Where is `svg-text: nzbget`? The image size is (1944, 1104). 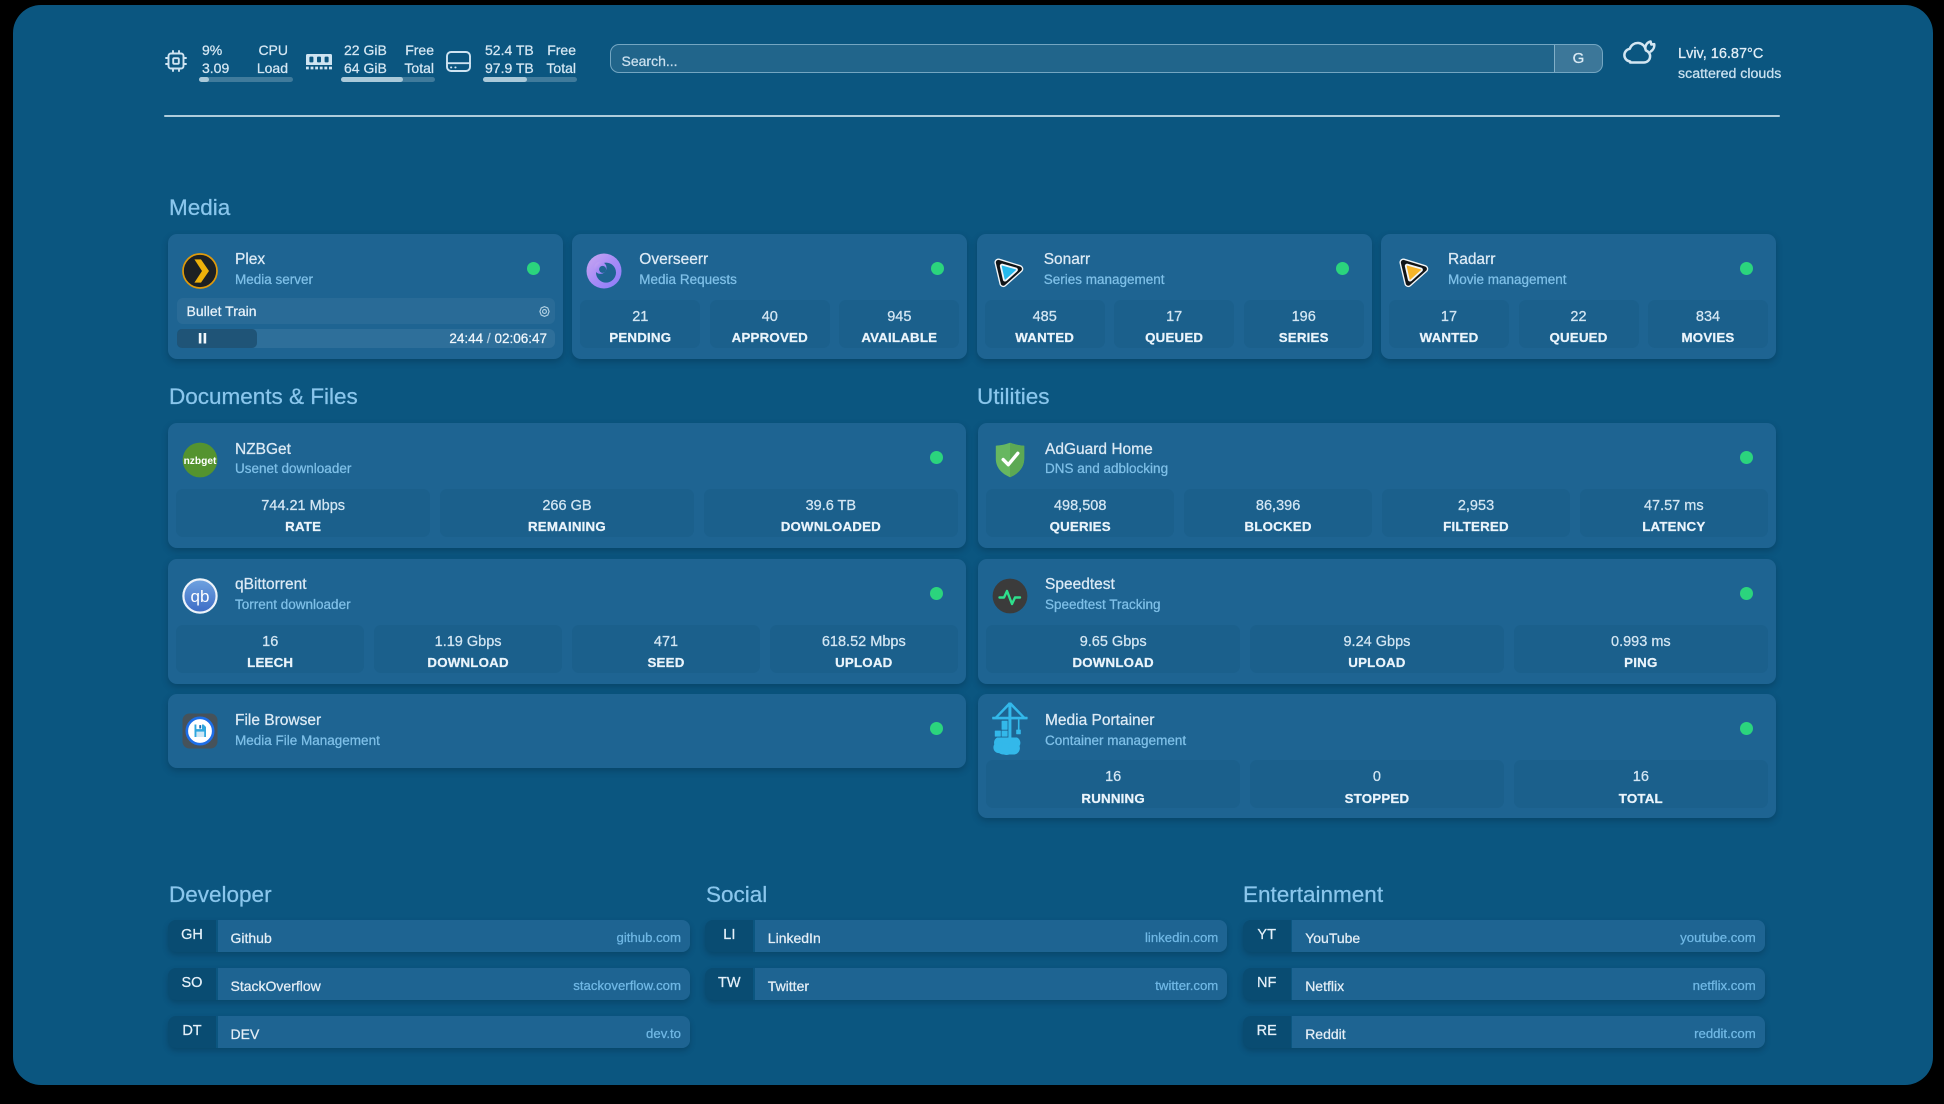
svg-text: nzbget is located at coordinates (199, 460).